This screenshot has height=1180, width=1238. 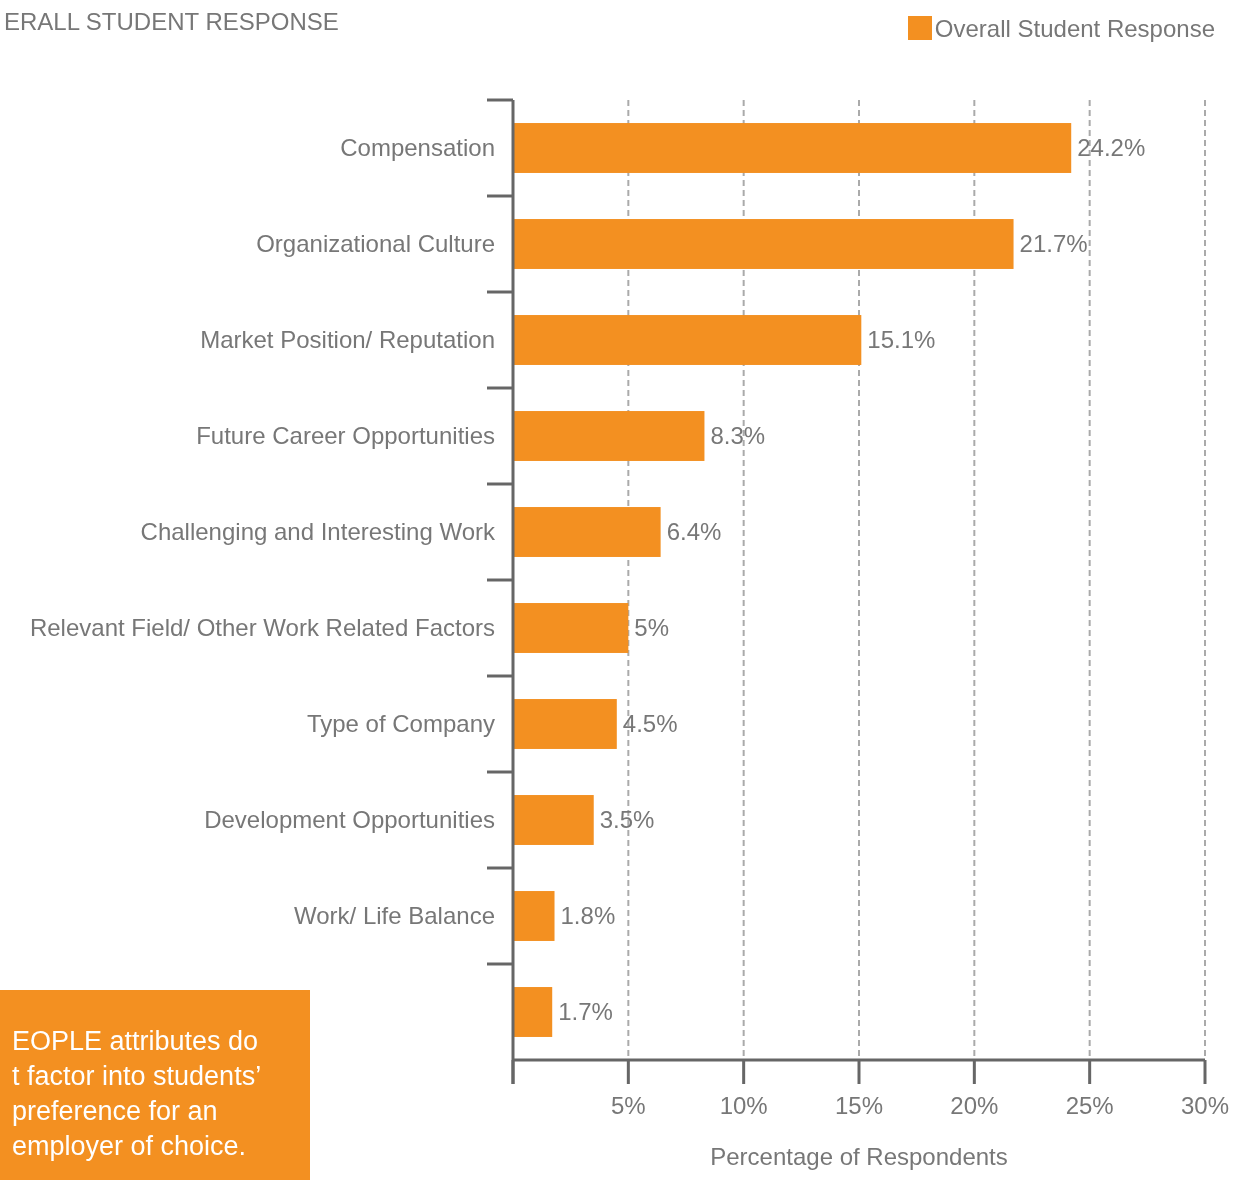 I want to click on x-tick-label: 15%, so click(x=859, y=1105).